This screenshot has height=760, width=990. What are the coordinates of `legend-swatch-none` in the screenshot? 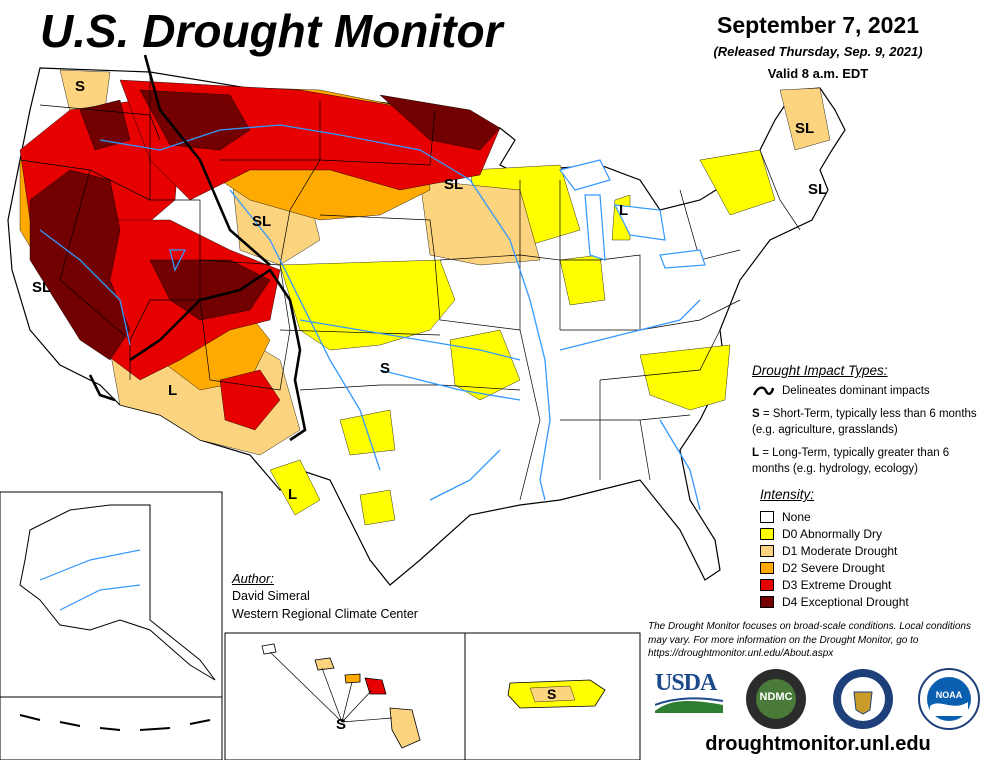 It's located at (767, 516).